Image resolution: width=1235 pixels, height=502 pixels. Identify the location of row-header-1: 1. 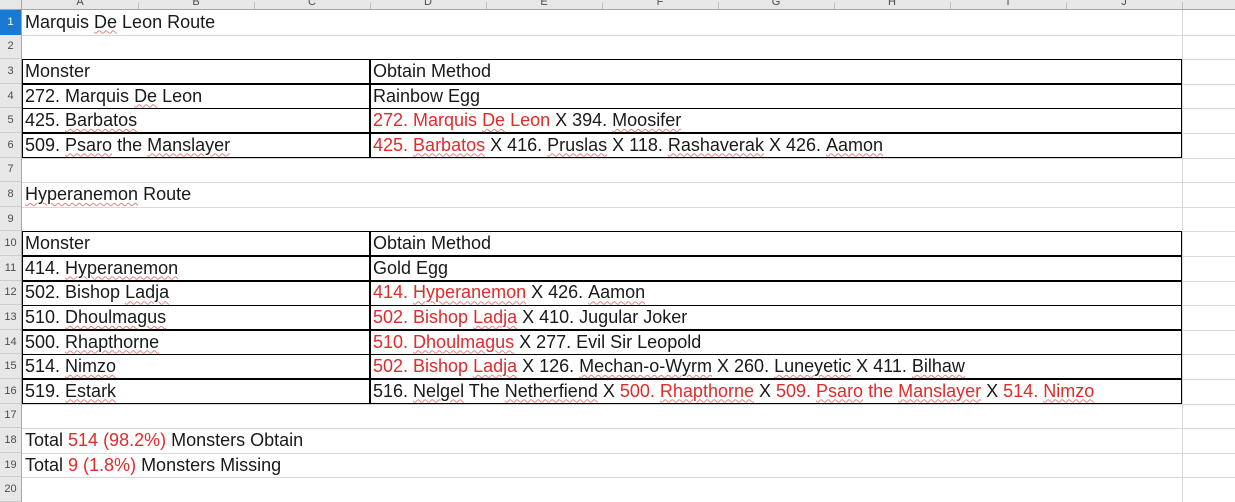
(10, 22).